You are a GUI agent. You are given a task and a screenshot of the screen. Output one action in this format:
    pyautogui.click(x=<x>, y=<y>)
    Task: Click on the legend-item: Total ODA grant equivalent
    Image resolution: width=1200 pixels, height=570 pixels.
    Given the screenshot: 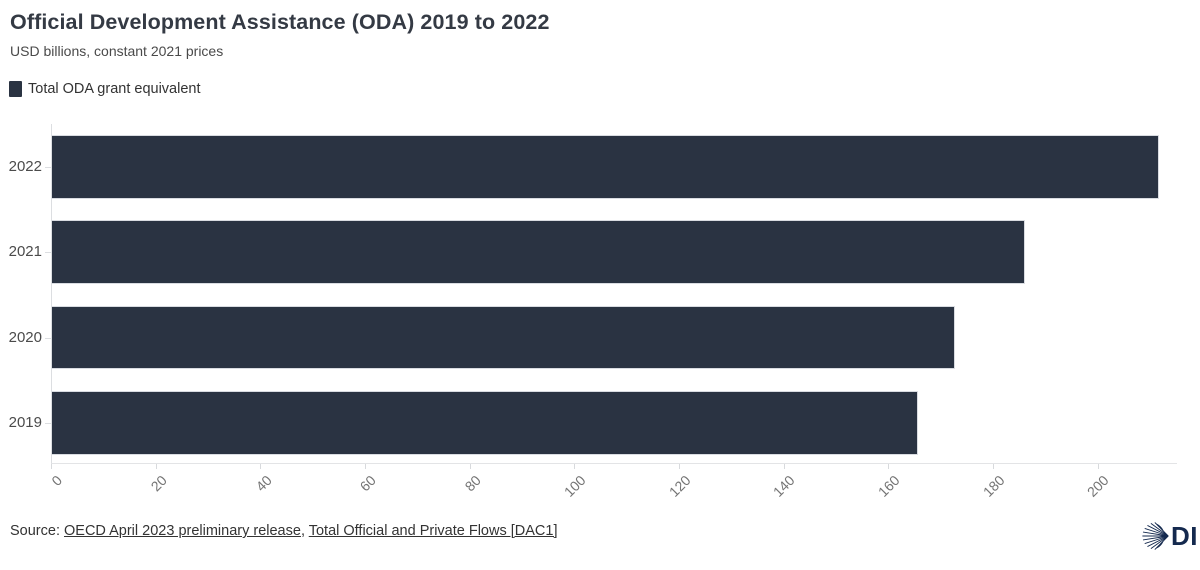 What is the action you would take?
    pyautogui.click(x=105, y=89)
    